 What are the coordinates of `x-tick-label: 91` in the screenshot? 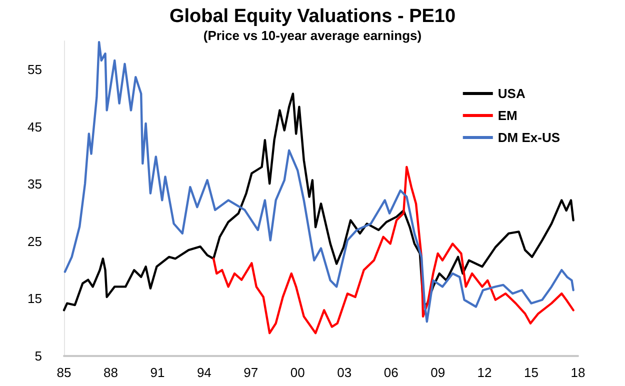 It's located at (157, 372).